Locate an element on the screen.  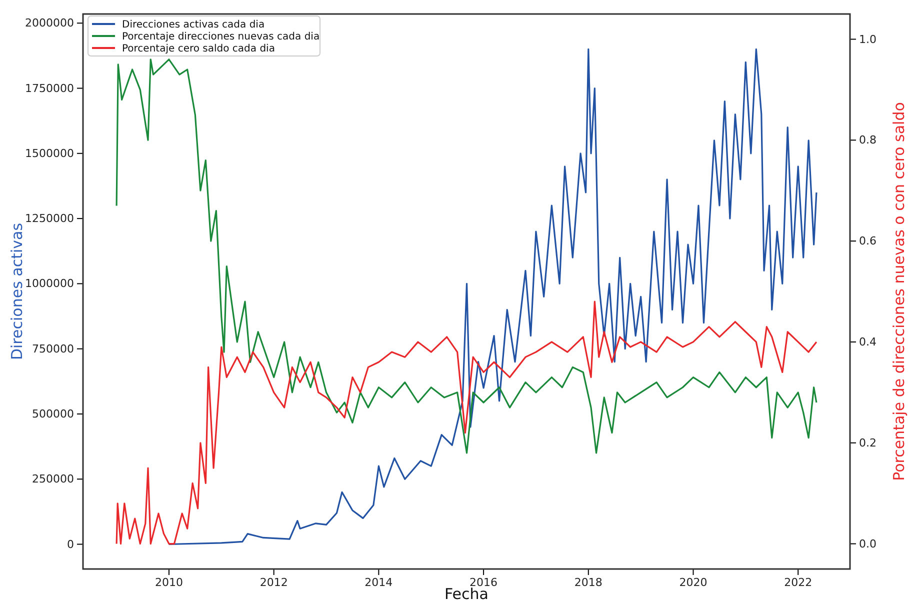
y-tick-label: 0 is located at coordinates (70, 544).